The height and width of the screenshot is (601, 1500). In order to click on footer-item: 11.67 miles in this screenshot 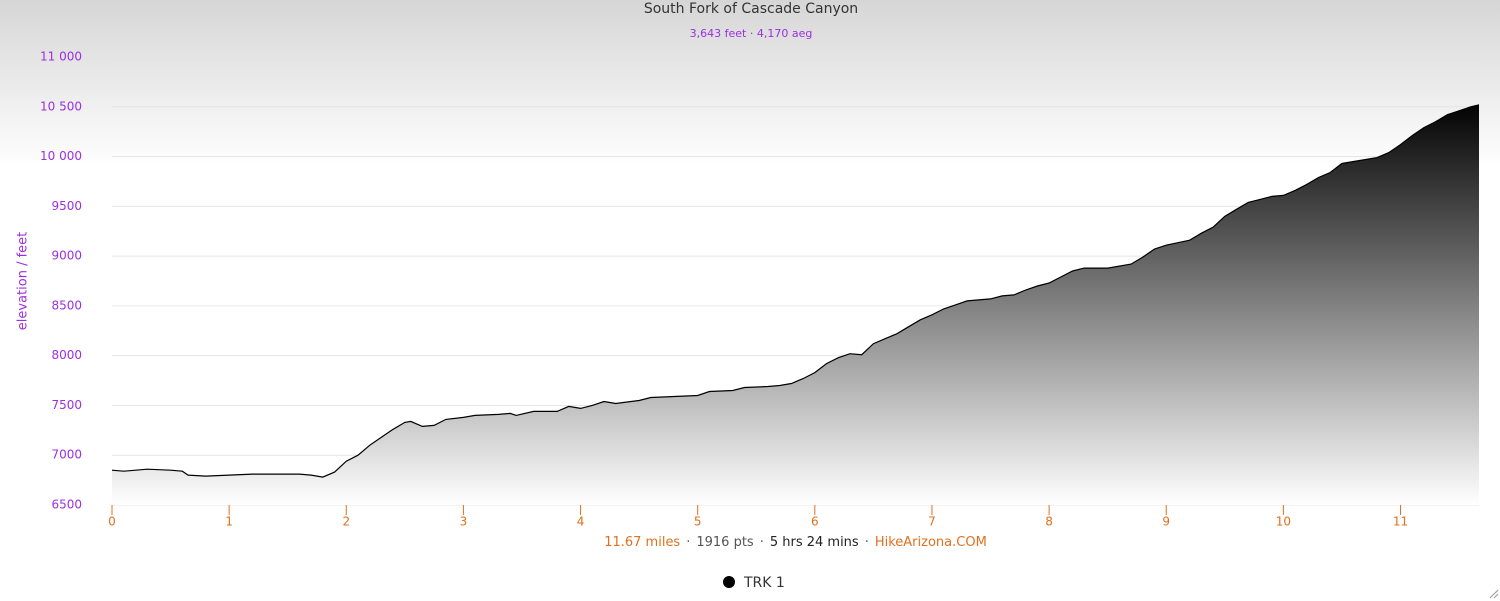, I will do `click(642, 542)`.